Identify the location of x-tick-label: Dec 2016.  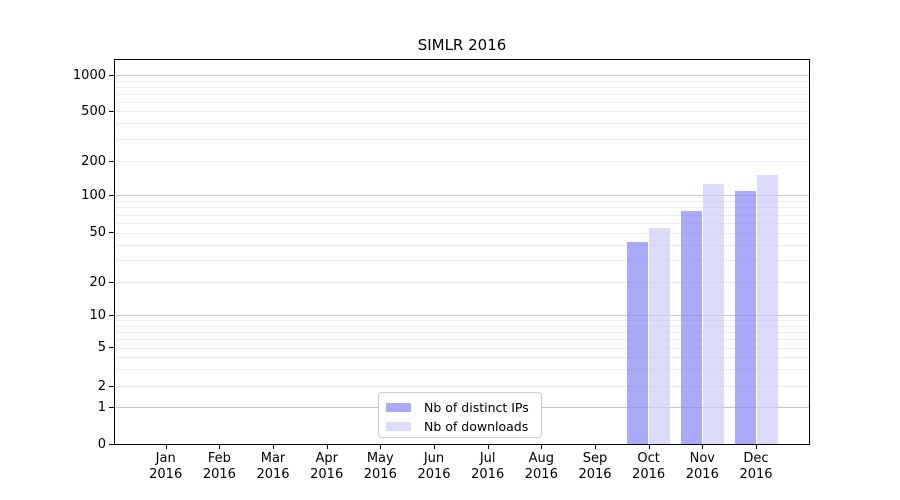
(756, 466).